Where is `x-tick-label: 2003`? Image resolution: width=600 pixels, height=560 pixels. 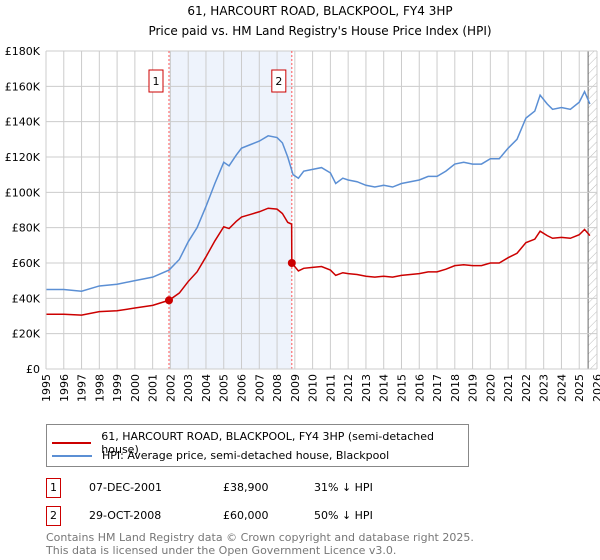
x-tick-label: 2003 is located at coordinates (188, 388).